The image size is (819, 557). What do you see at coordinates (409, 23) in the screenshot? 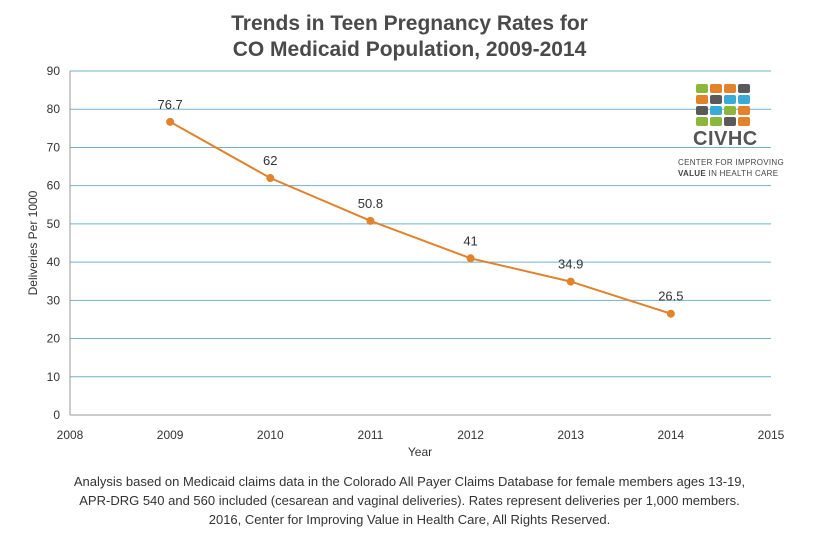
I see `chart-title-line-1: Trends in Teen Pregnancy Rates for` at bounding box center [409, 23].